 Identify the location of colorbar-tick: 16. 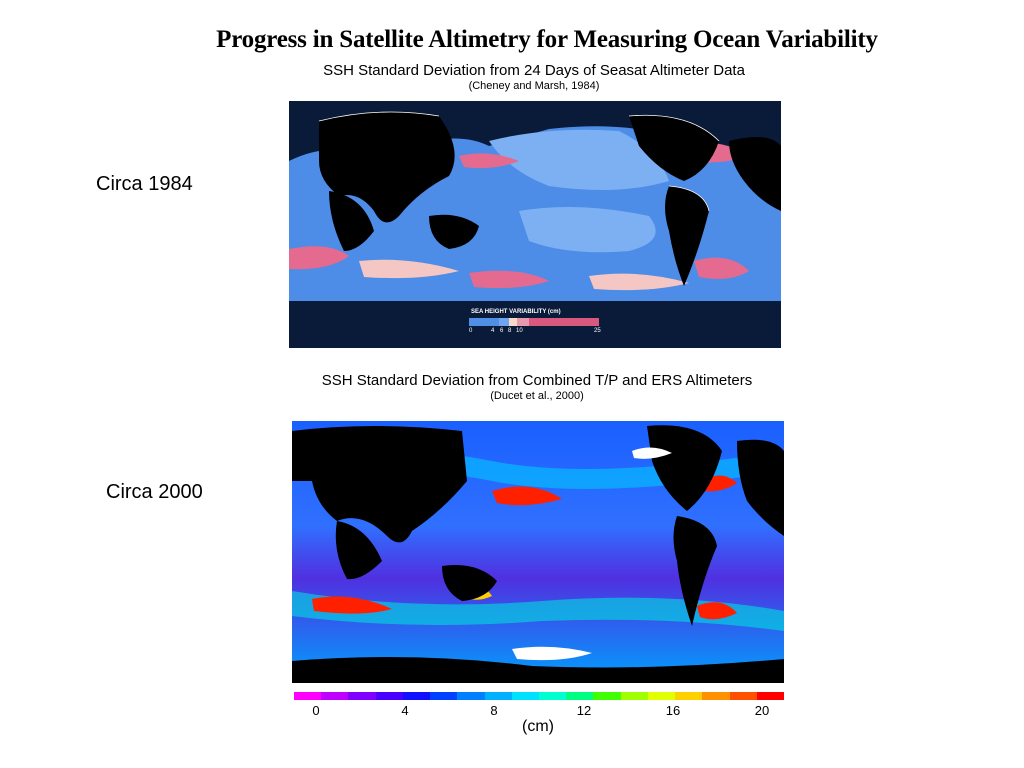
(673, 710).